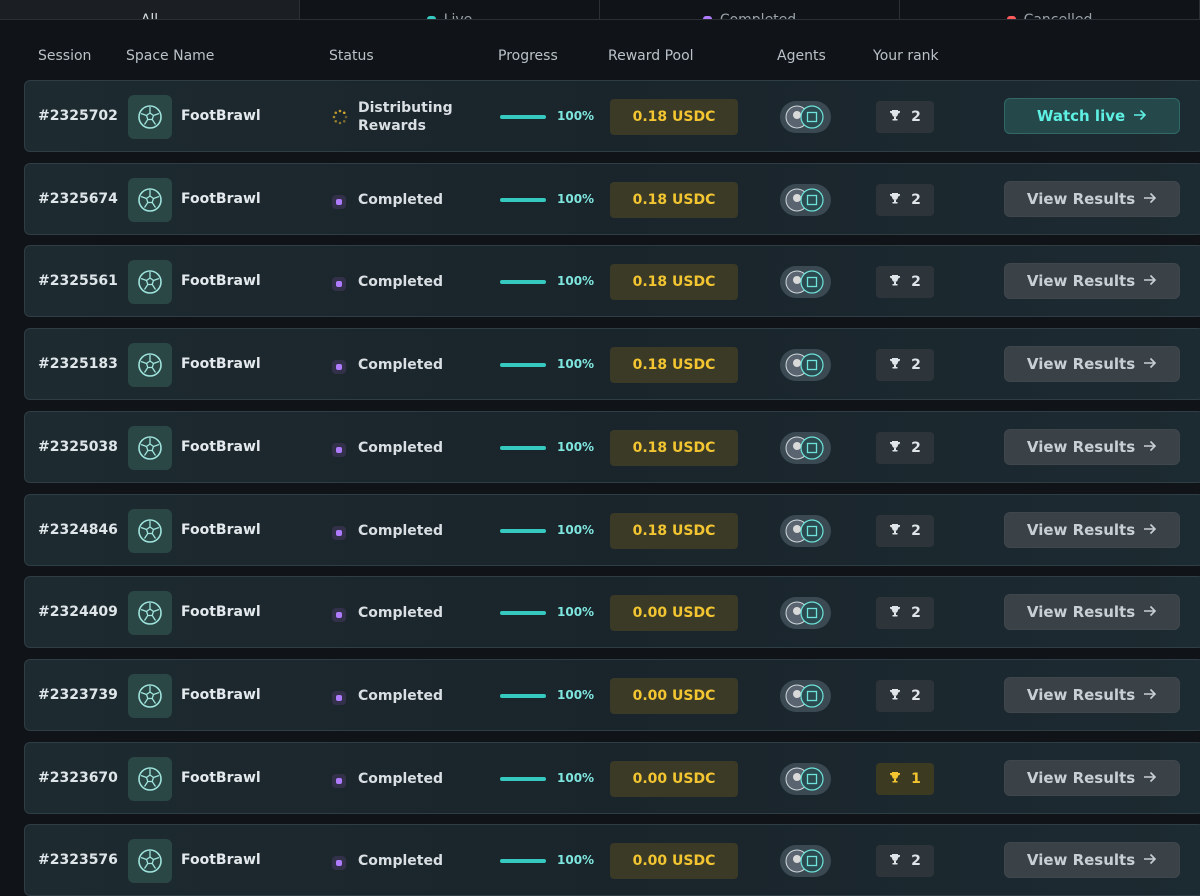  Describe the element at coordinates (1058, 15) in the screenshot. I see `tab-label: Cancelled` at that location.